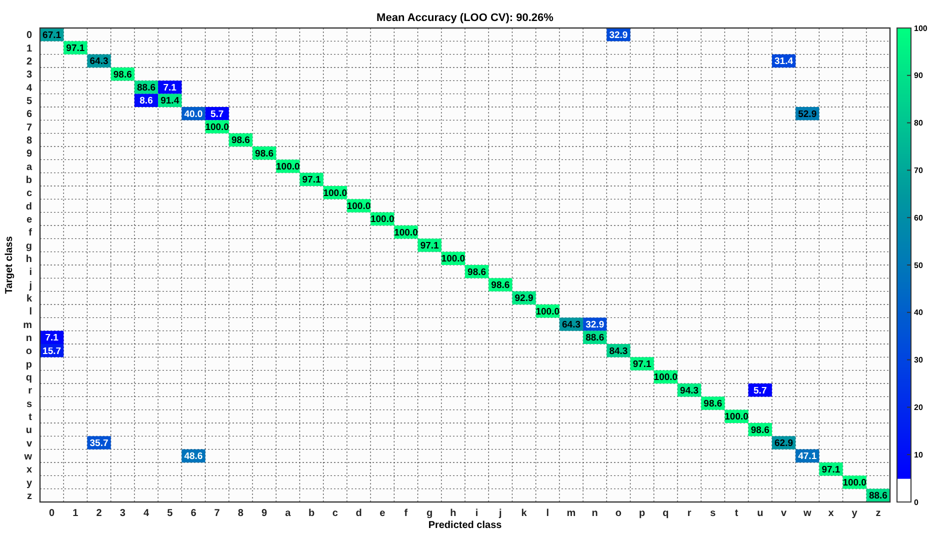  I want to click on x-tick-label: i, so click(476, 513).